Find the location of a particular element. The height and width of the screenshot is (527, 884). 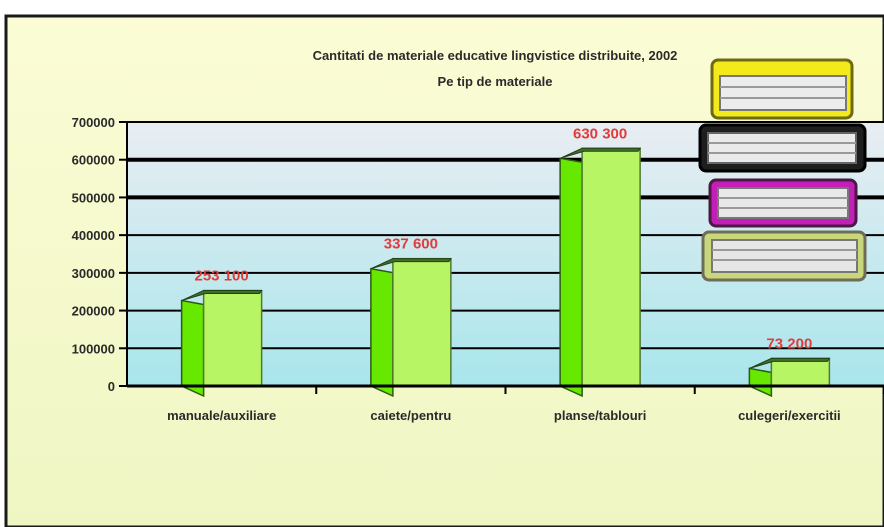

data-label: 630 300 is located at coordinates (600, 133).